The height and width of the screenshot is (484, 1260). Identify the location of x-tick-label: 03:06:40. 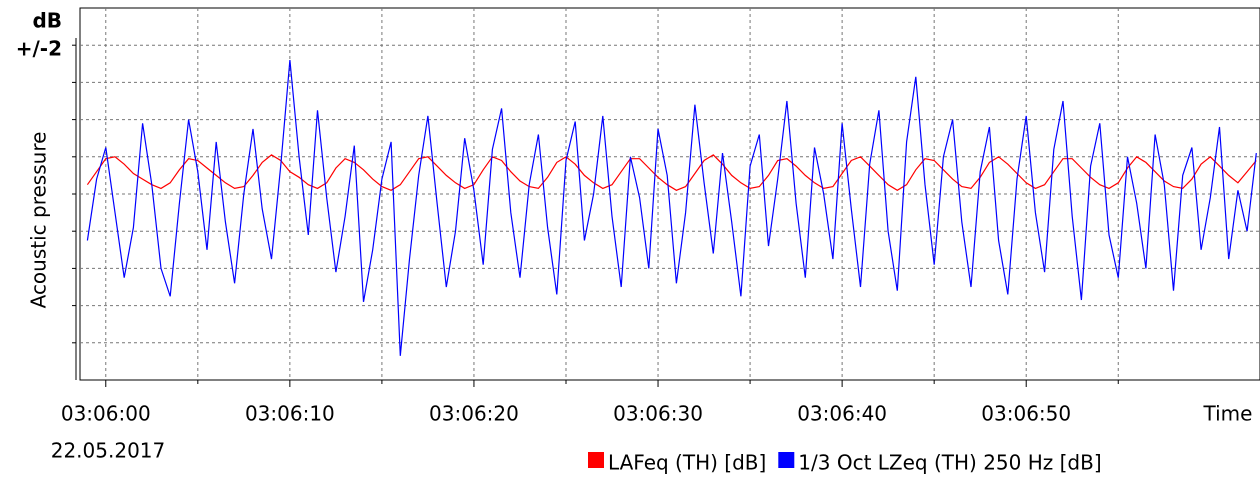
(842, 414).